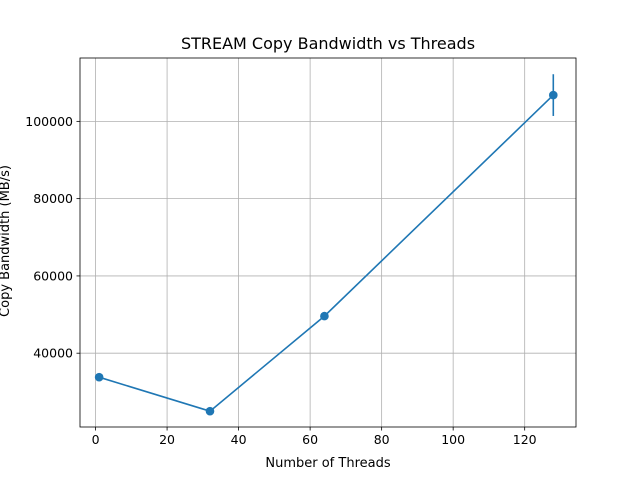  Describe the element at coordinates (453, 439) in the screenshot. I see `x-tick-label: 100` at that location.